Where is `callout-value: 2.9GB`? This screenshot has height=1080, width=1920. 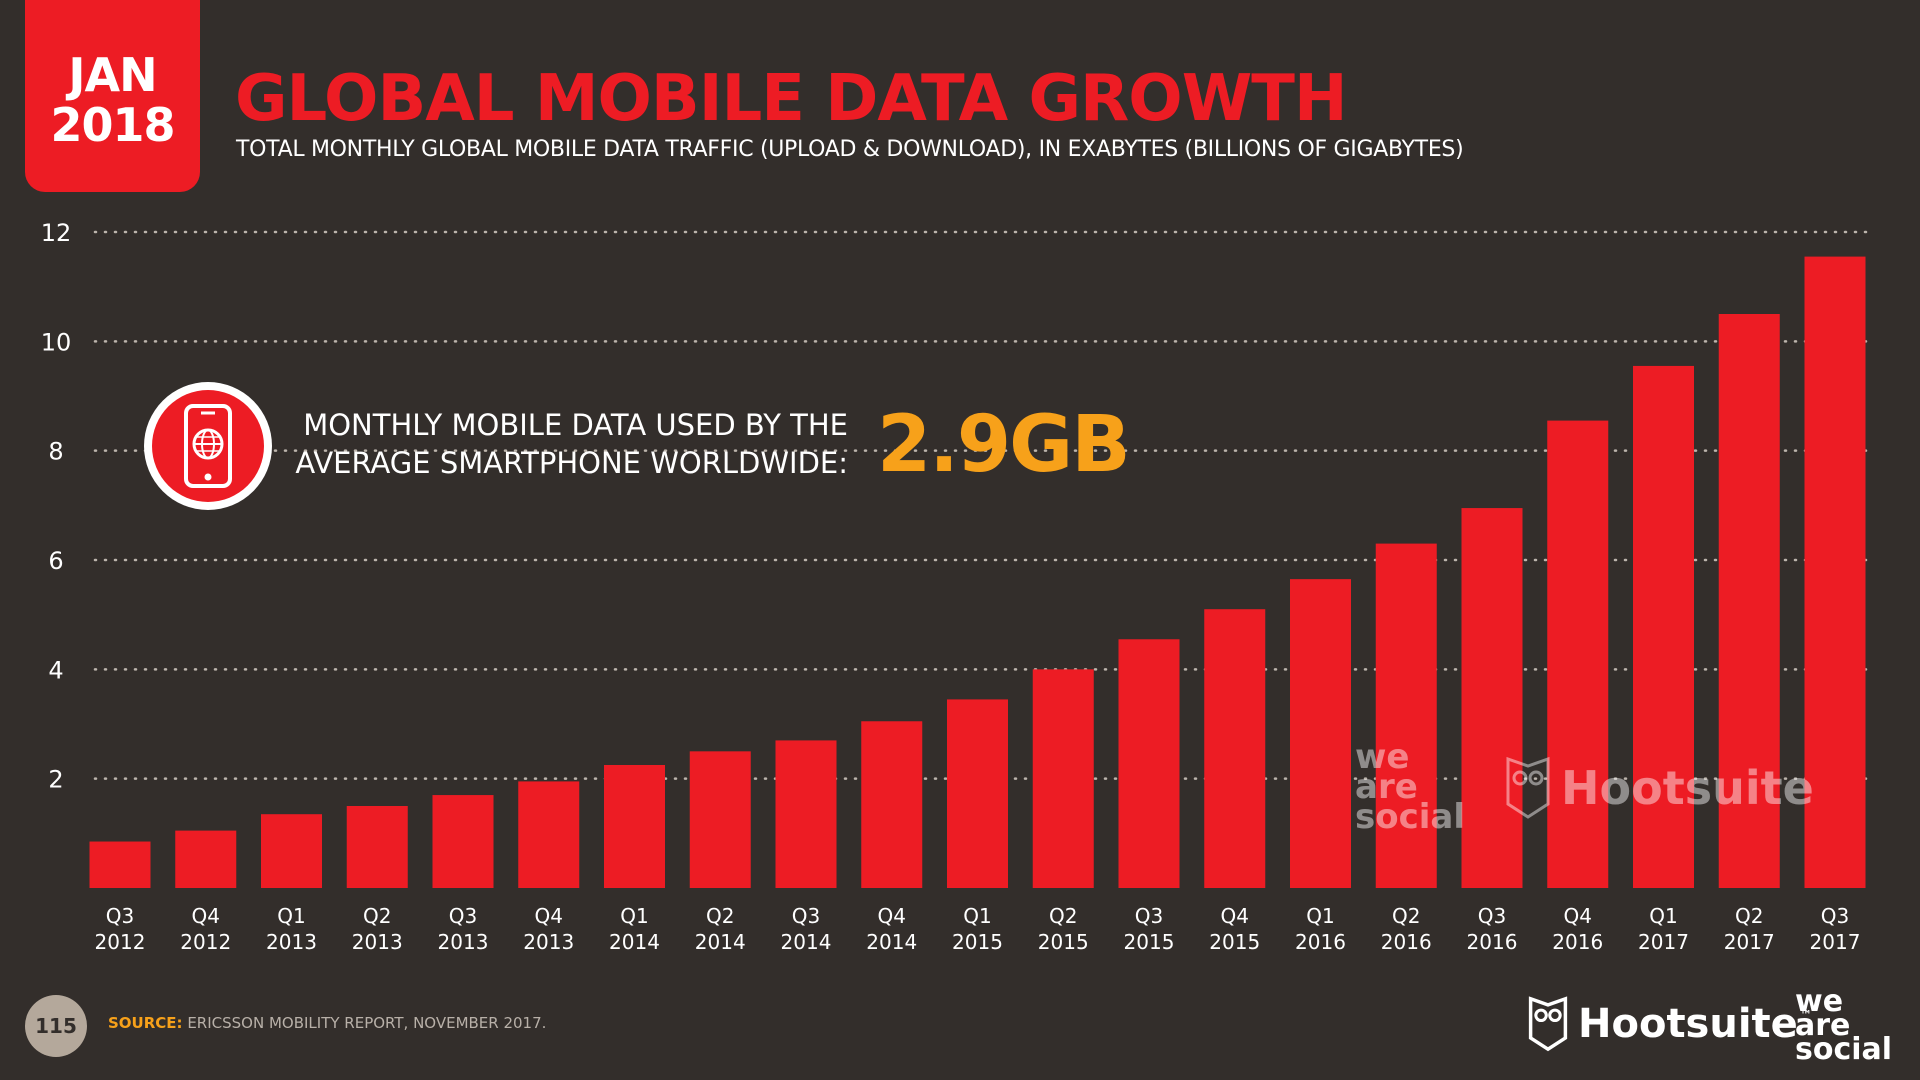
callout-value: 2.9GB is located at coordinates (1004, 445).